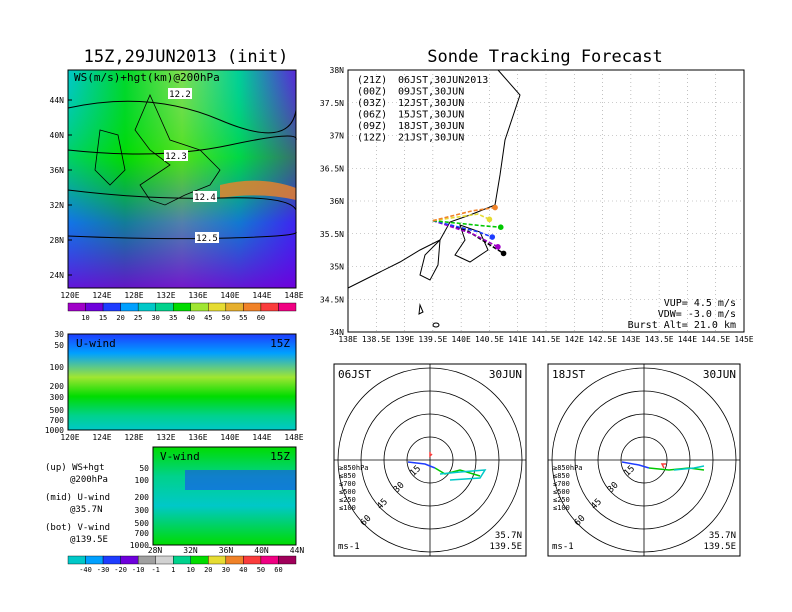 The height and width of the screenshot is (612, 792). Describe the element at coordinates (372, 138) in the screenshot. I see `track-legend-code: (12Z)` at that location.